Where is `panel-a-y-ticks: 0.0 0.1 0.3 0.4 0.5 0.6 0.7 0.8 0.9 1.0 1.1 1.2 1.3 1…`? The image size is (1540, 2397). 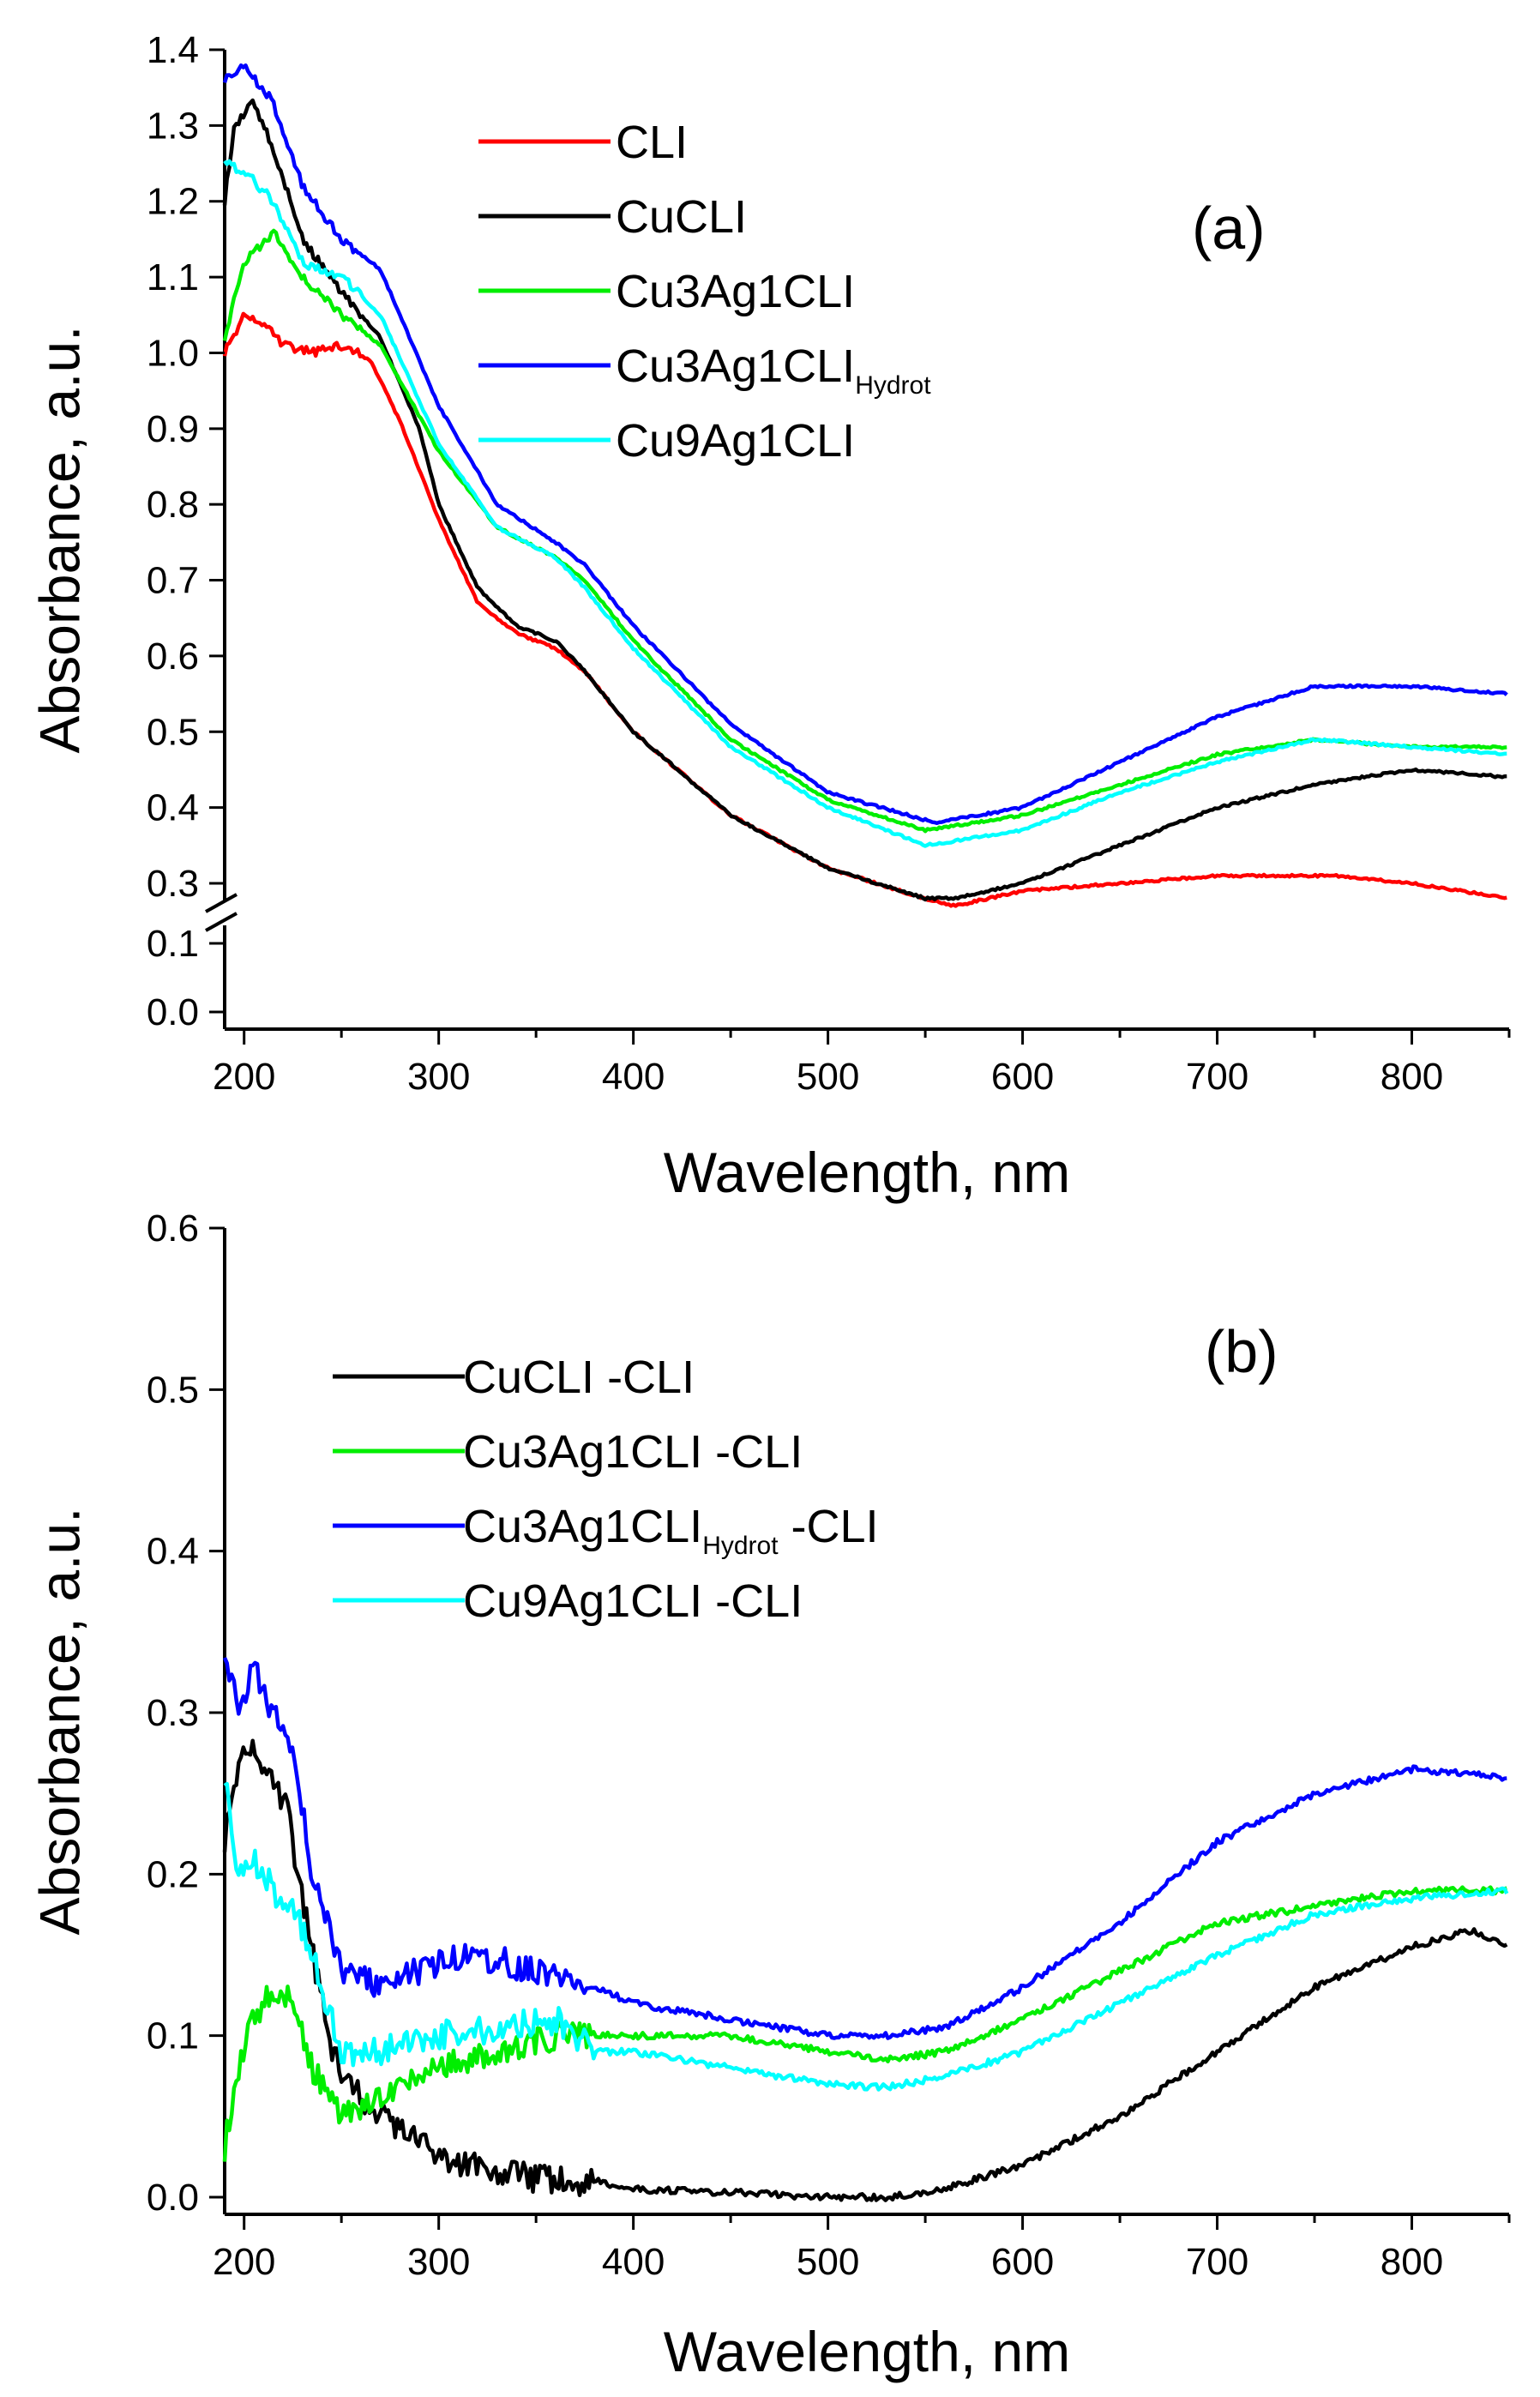 panel-a-y-ticks: 0.0 0.1 0.3 0.4 0.5 0.6 0.7 0.8 0.9 1.0 1.1 1.2 1.3 1… is located at coordinates (186, 531).